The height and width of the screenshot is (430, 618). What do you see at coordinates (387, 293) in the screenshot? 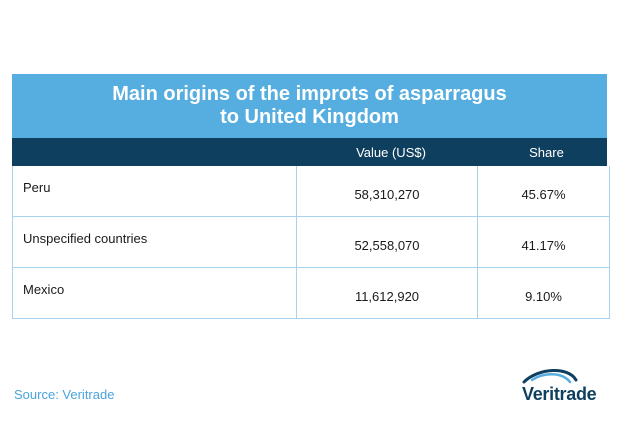
I see `cell-value: 11,612,920` at bounding box center [387, 293].